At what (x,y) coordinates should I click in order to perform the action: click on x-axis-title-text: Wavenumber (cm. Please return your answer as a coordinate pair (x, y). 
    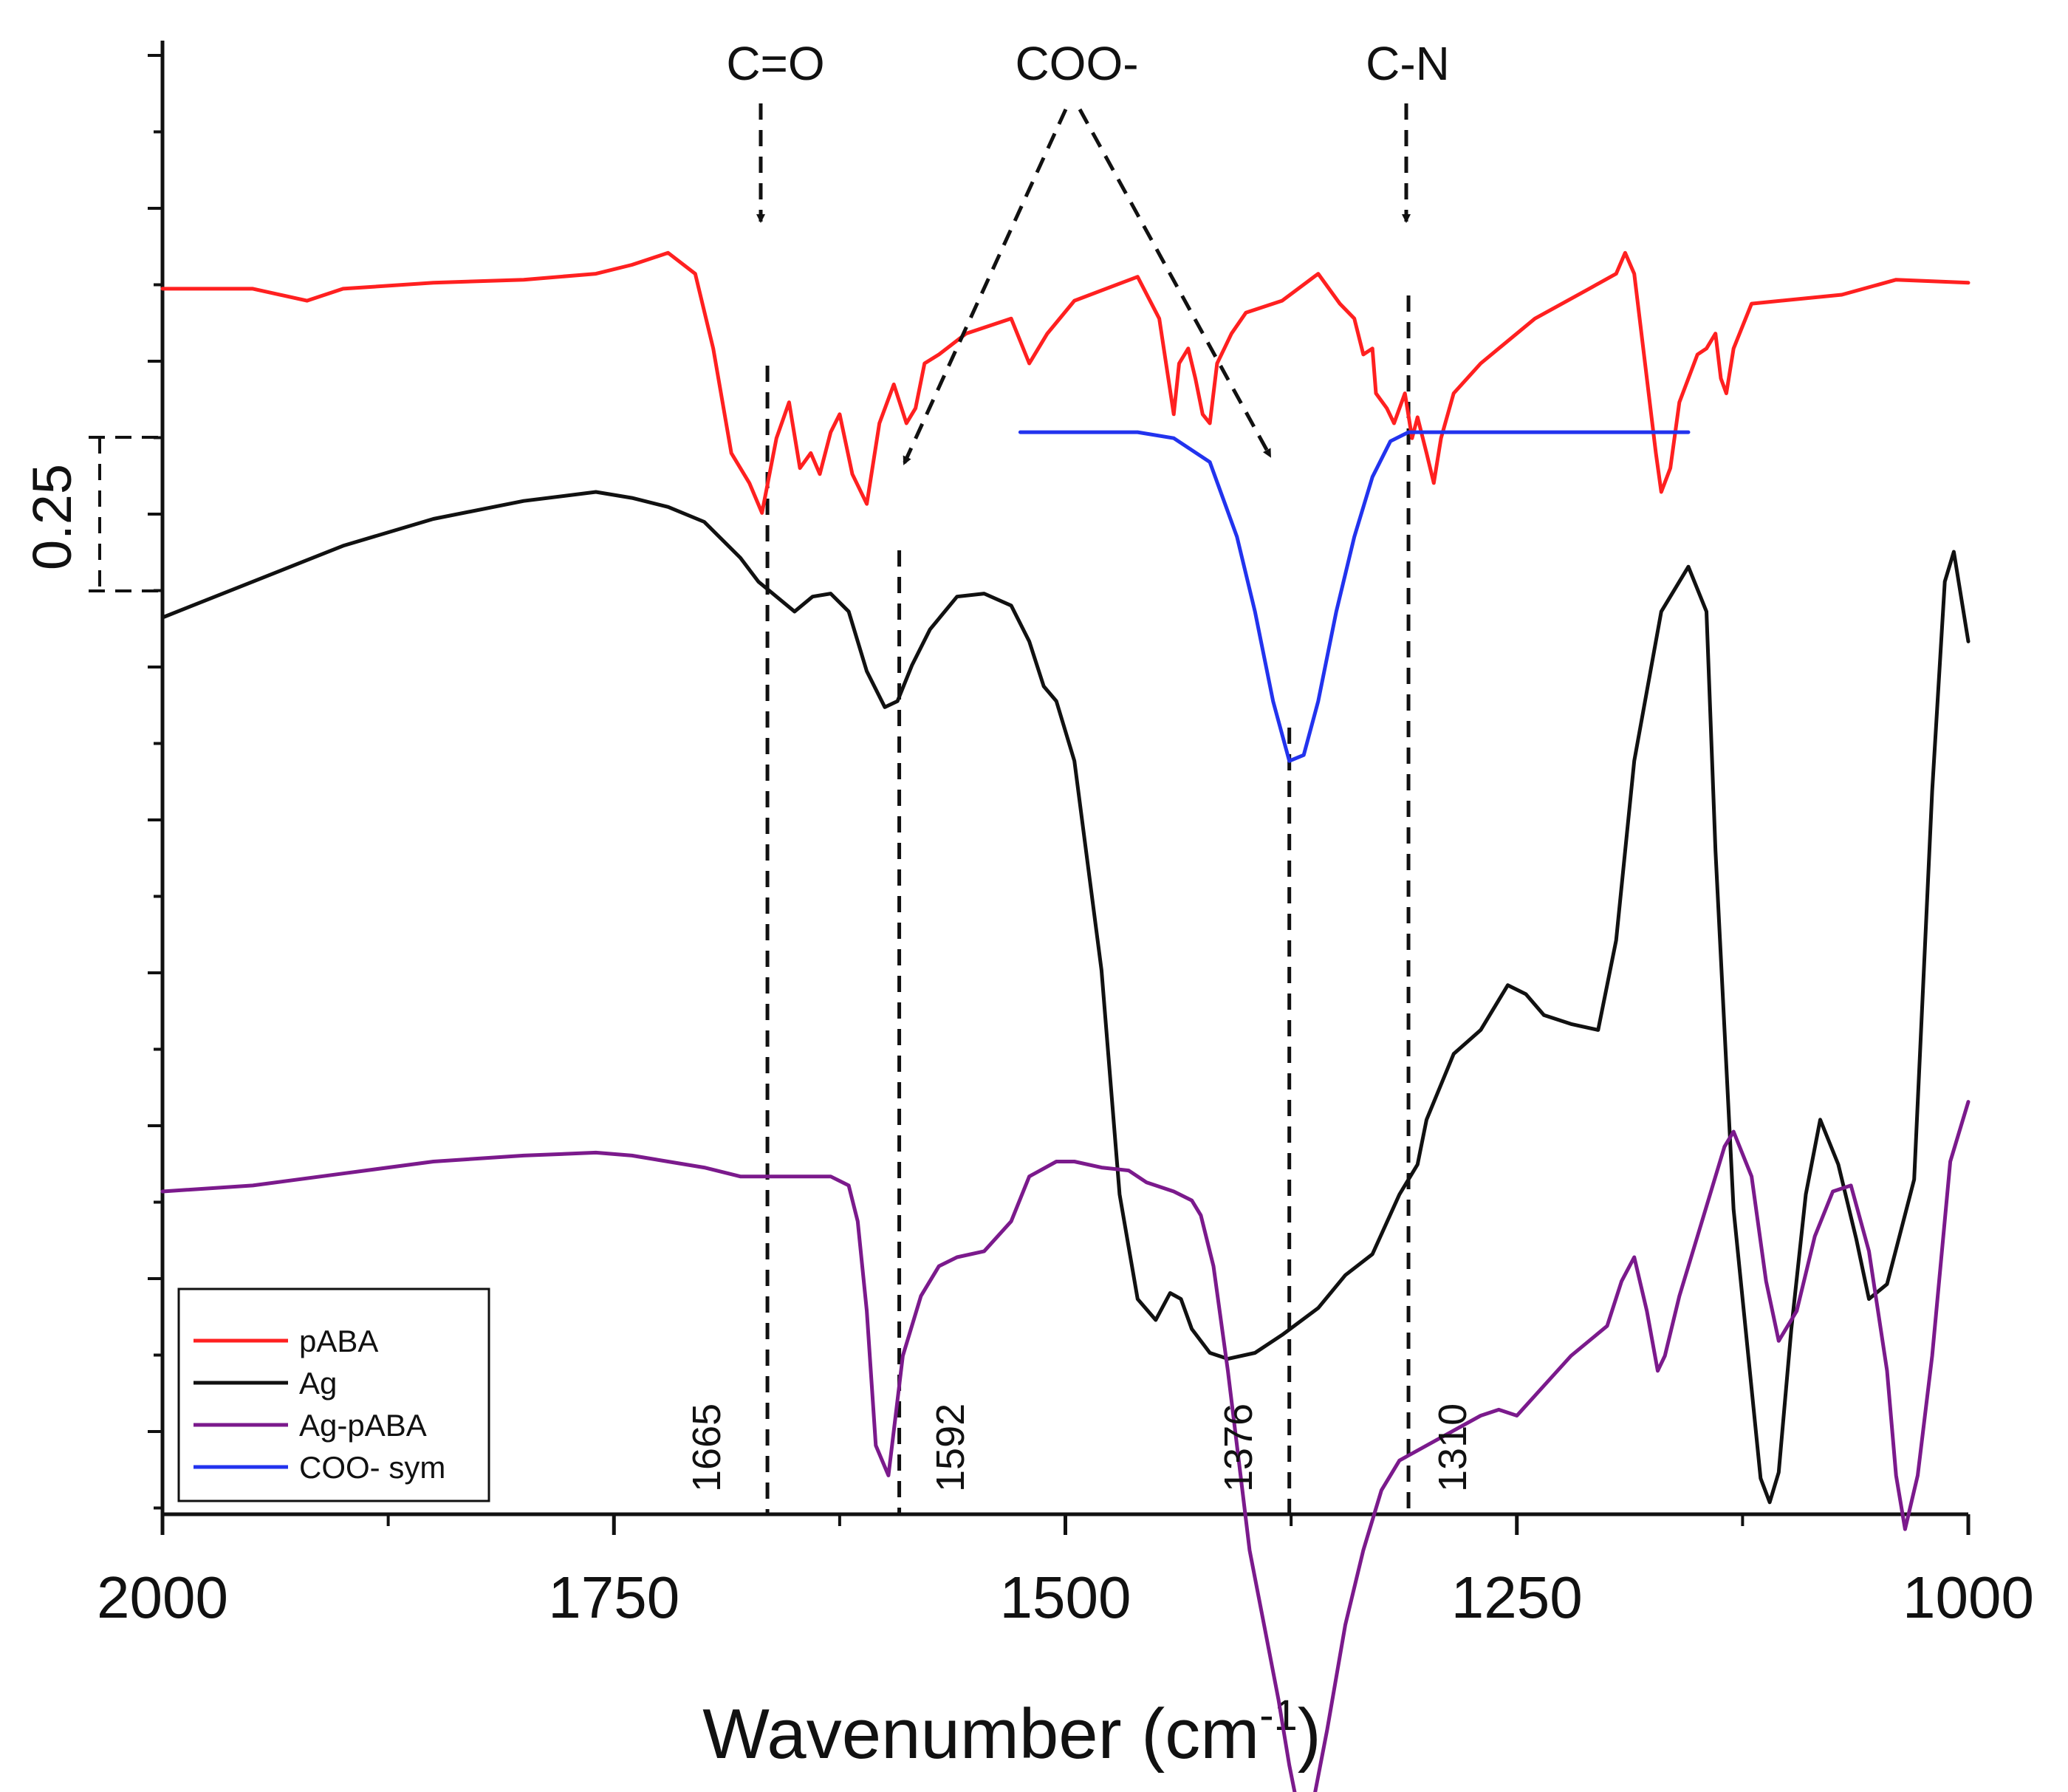
    Looking at the image, I should click on (980, 1734).